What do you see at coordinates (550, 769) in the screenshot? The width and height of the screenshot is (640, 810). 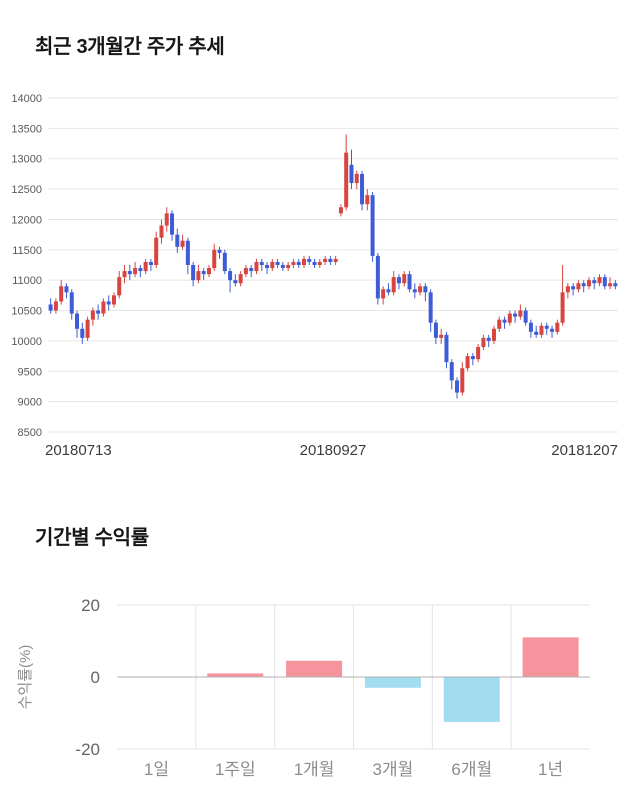 I see `svg-text: 1년` at bounding box center [550, 769].